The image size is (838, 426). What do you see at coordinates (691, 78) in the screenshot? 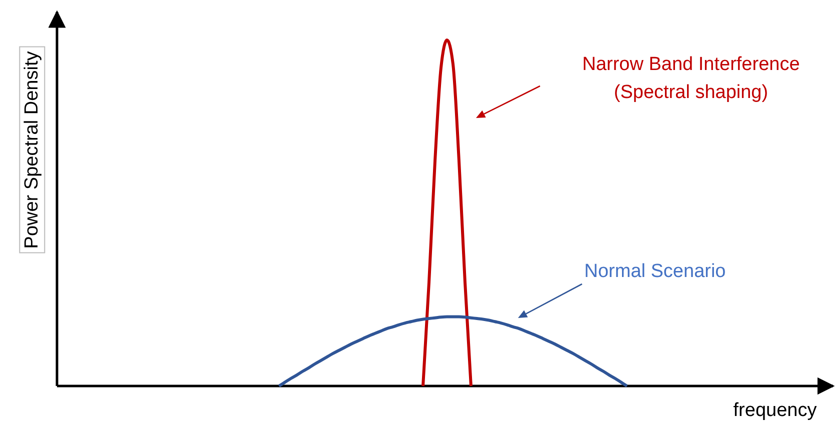
I see `annotation: Narrow Band Interference (Spectral shaping)` at bounding box center [691, 78].